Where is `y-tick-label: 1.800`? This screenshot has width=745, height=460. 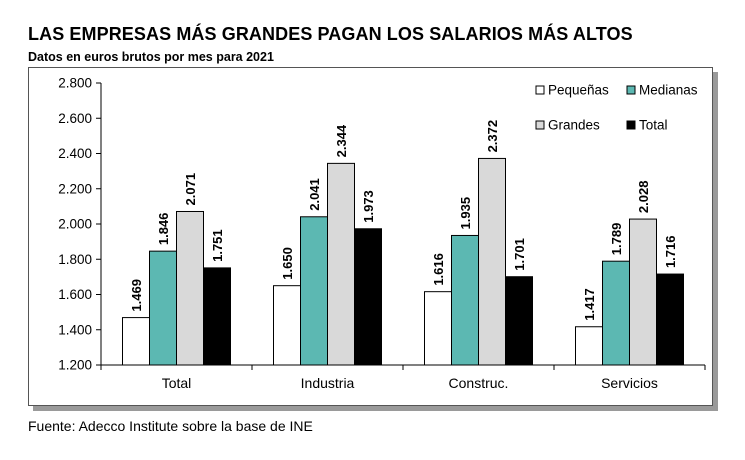 y-tick-label: 1.800 is located at coordinates (75, 259).